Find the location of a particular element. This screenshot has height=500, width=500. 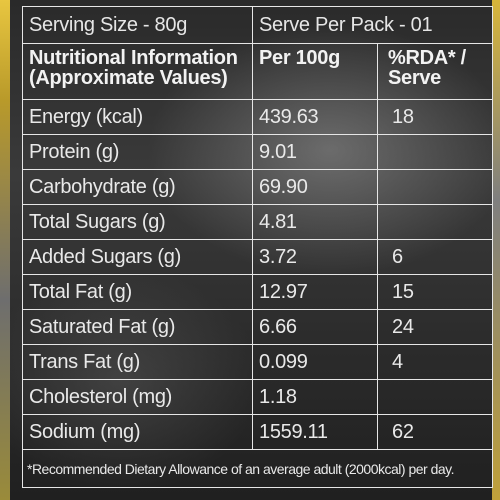

rda-value: 18 is located at coordinates (435, 117).